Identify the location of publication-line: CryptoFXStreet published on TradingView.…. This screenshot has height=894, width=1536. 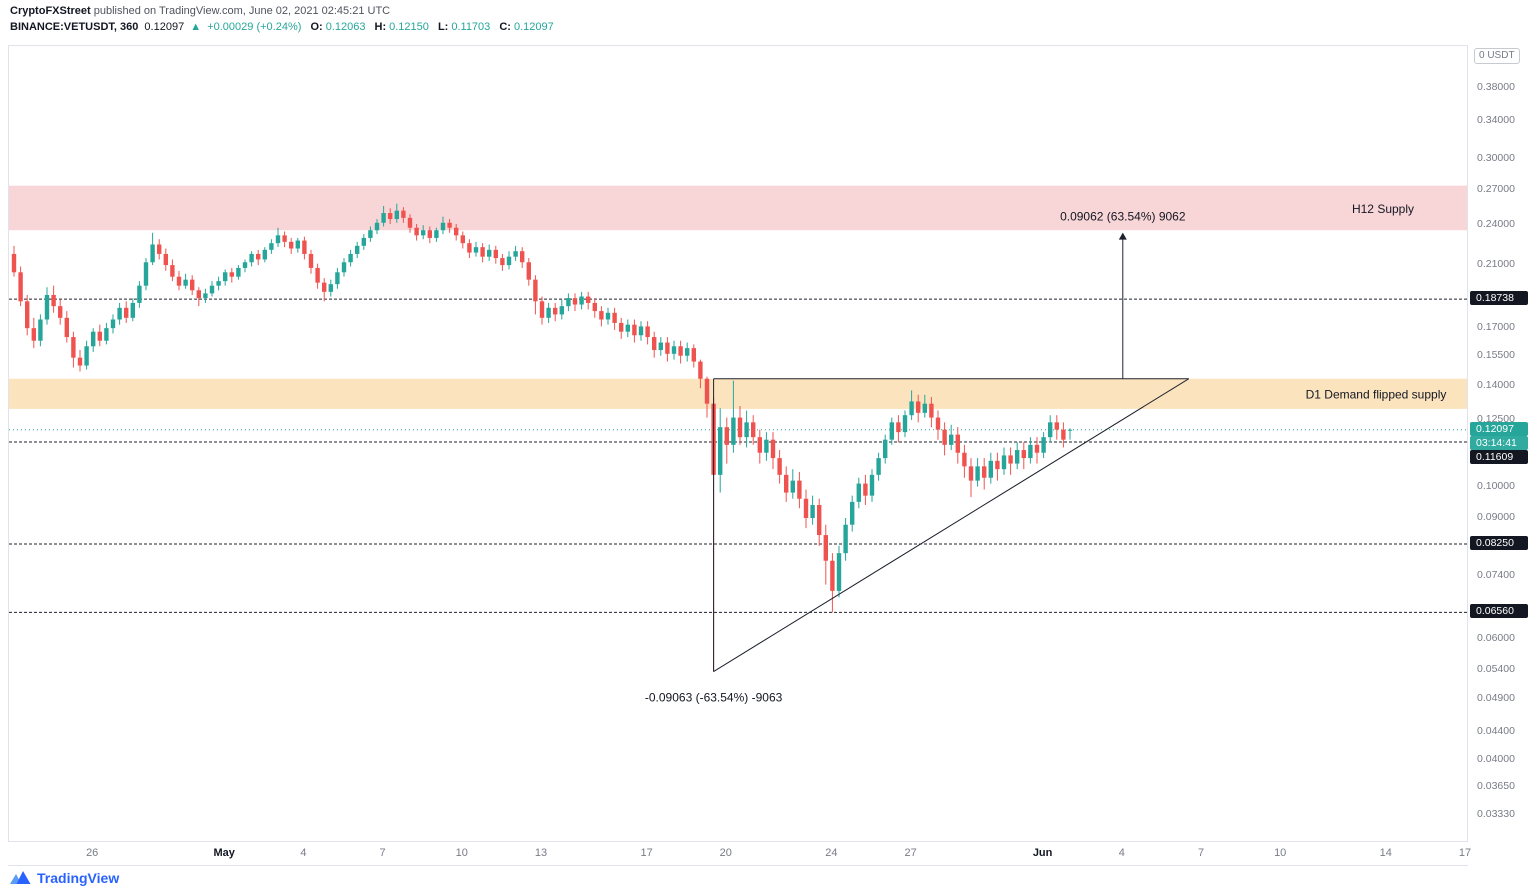
(285, 11).